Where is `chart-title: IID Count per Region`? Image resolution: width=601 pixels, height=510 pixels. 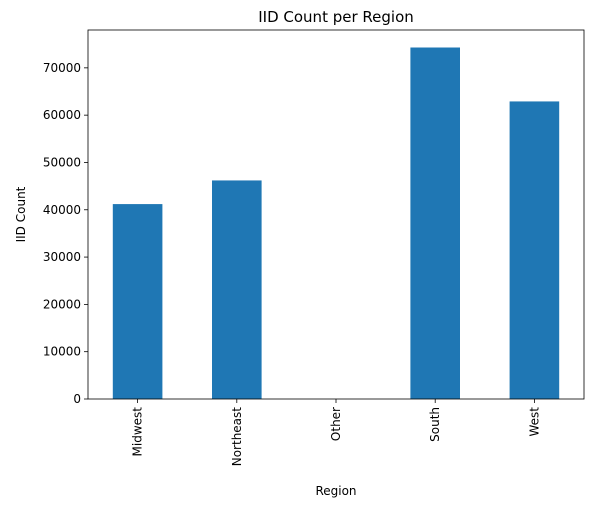 chart-title: IID Count per Region is located at coordinates (336, 17).